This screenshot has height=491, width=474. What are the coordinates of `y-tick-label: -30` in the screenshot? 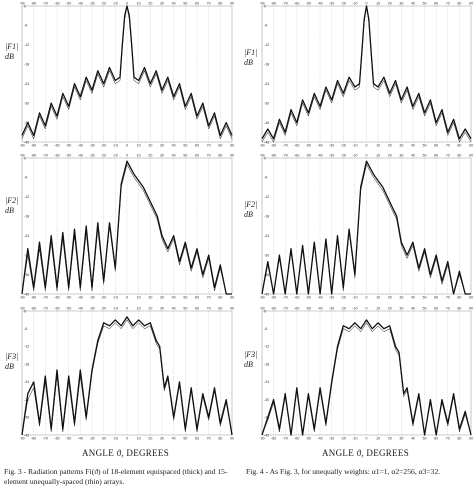 It's located at (26, 103).